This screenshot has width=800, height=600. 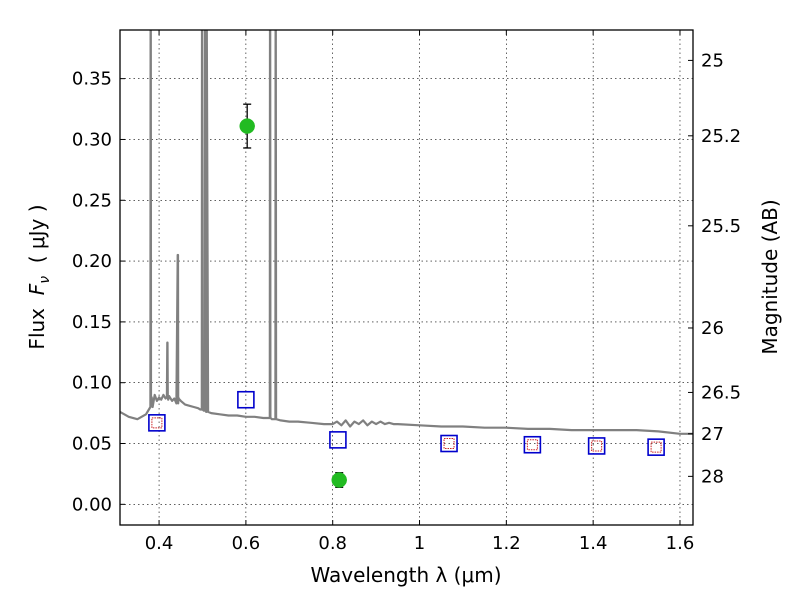 I want to click on x-axis-title: Wavelength λ (μm), so click(x=405, y=575).